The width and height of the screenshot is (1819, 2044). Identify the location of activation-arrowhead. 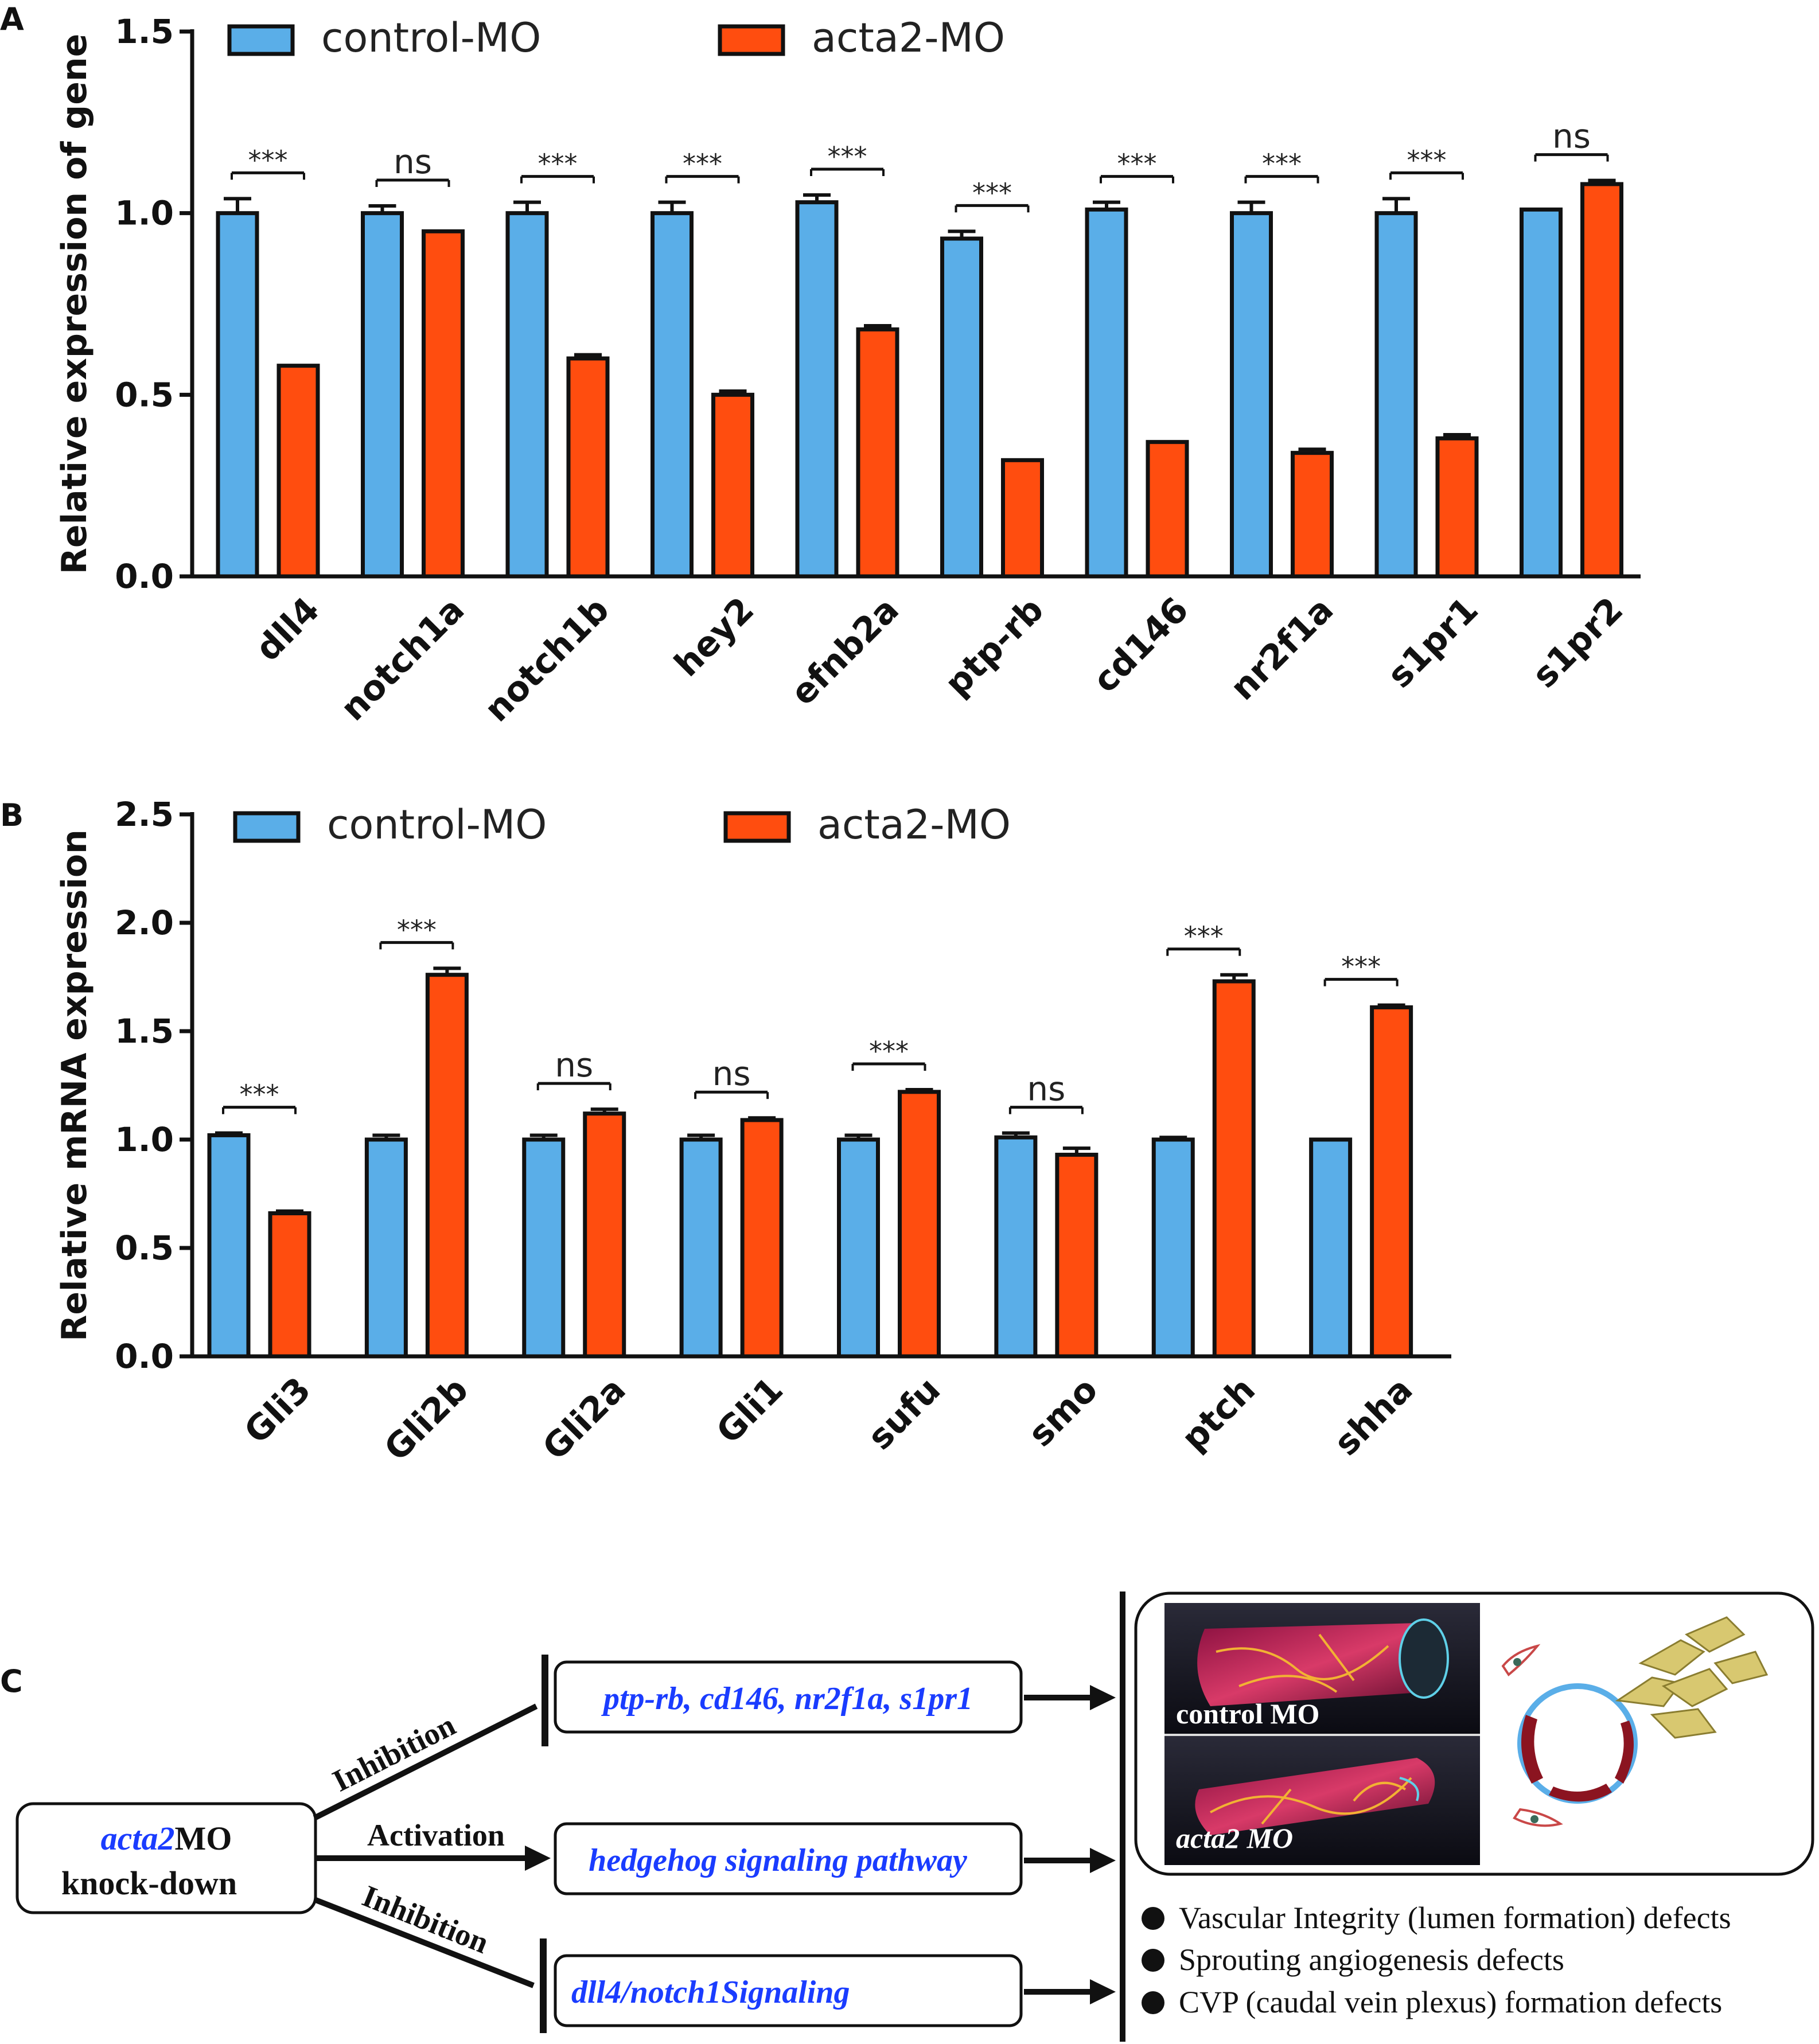
(538, 1859).